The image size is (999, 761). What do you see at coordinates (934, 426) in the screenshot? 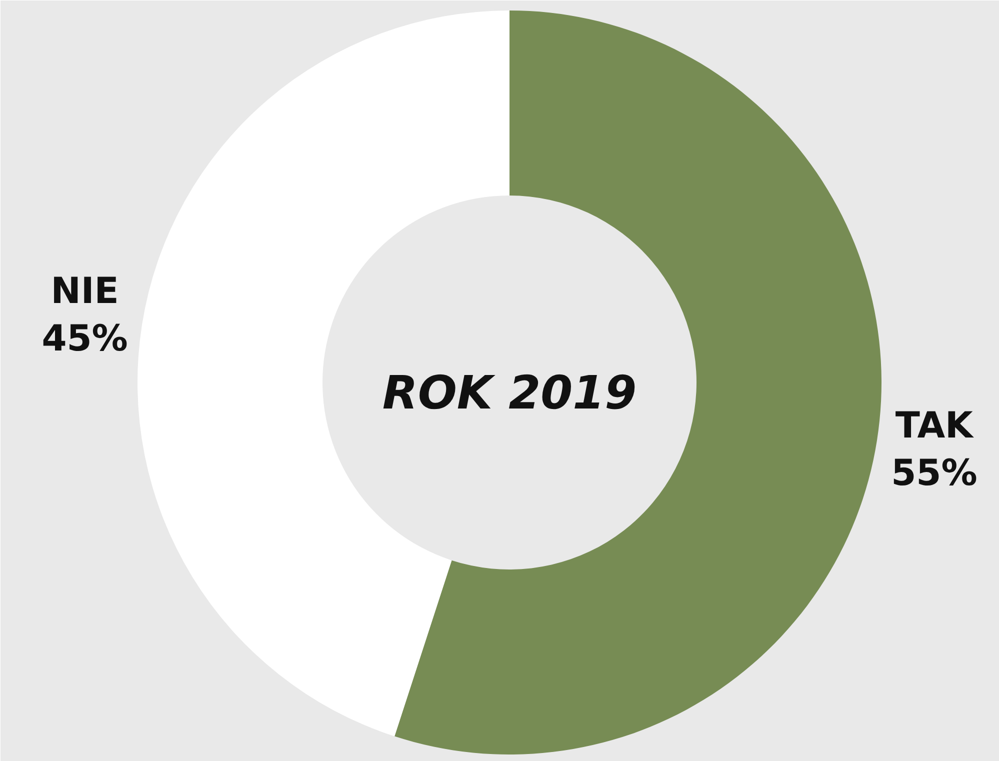
I see `slice-label: TAK` at bounding box center [934, 426].